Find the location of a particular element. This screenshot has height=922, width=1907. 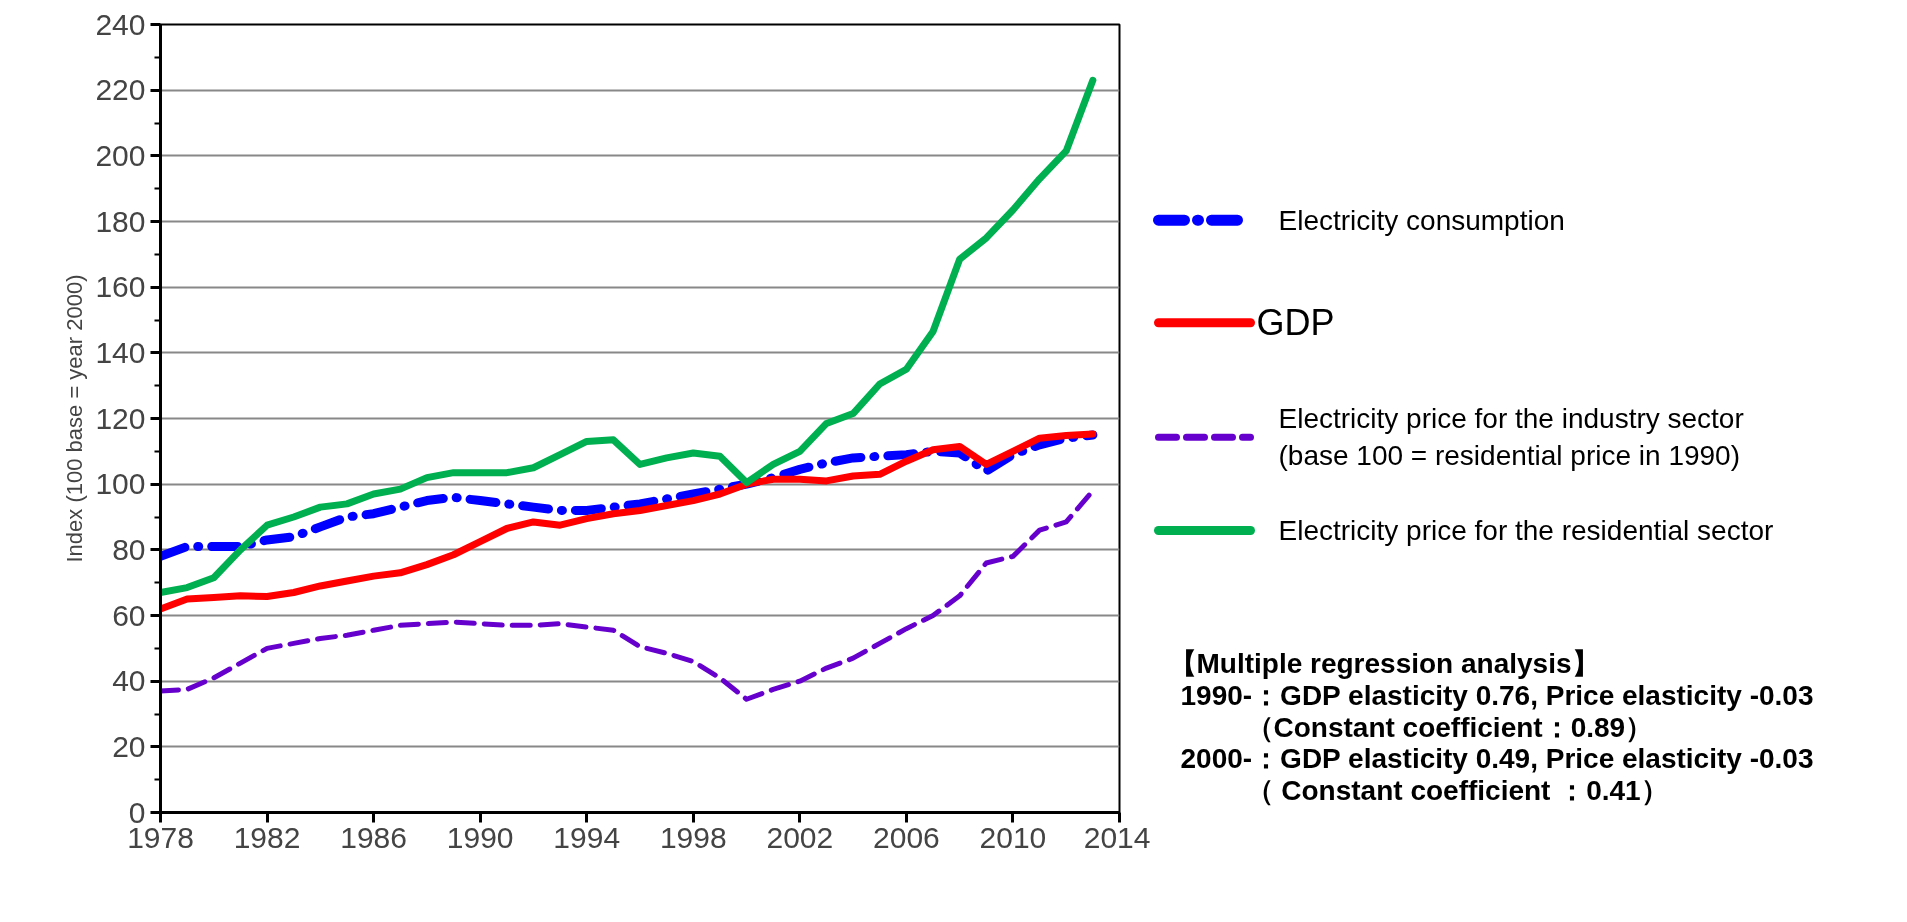

legend-label: Electricity price for the industry sector (base 100 = residential price in 1990) is located at coordinates (1511, 437).